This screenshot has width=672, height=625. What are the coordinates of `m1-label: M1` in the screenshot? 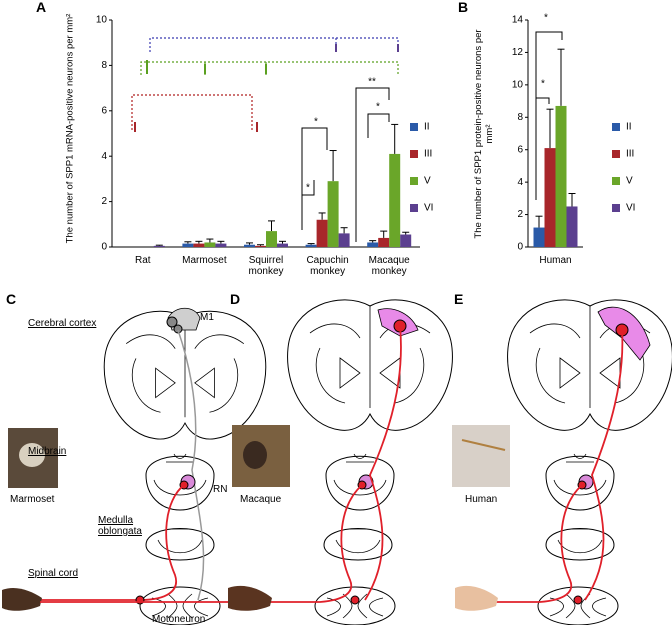 It's located at (207, 317).